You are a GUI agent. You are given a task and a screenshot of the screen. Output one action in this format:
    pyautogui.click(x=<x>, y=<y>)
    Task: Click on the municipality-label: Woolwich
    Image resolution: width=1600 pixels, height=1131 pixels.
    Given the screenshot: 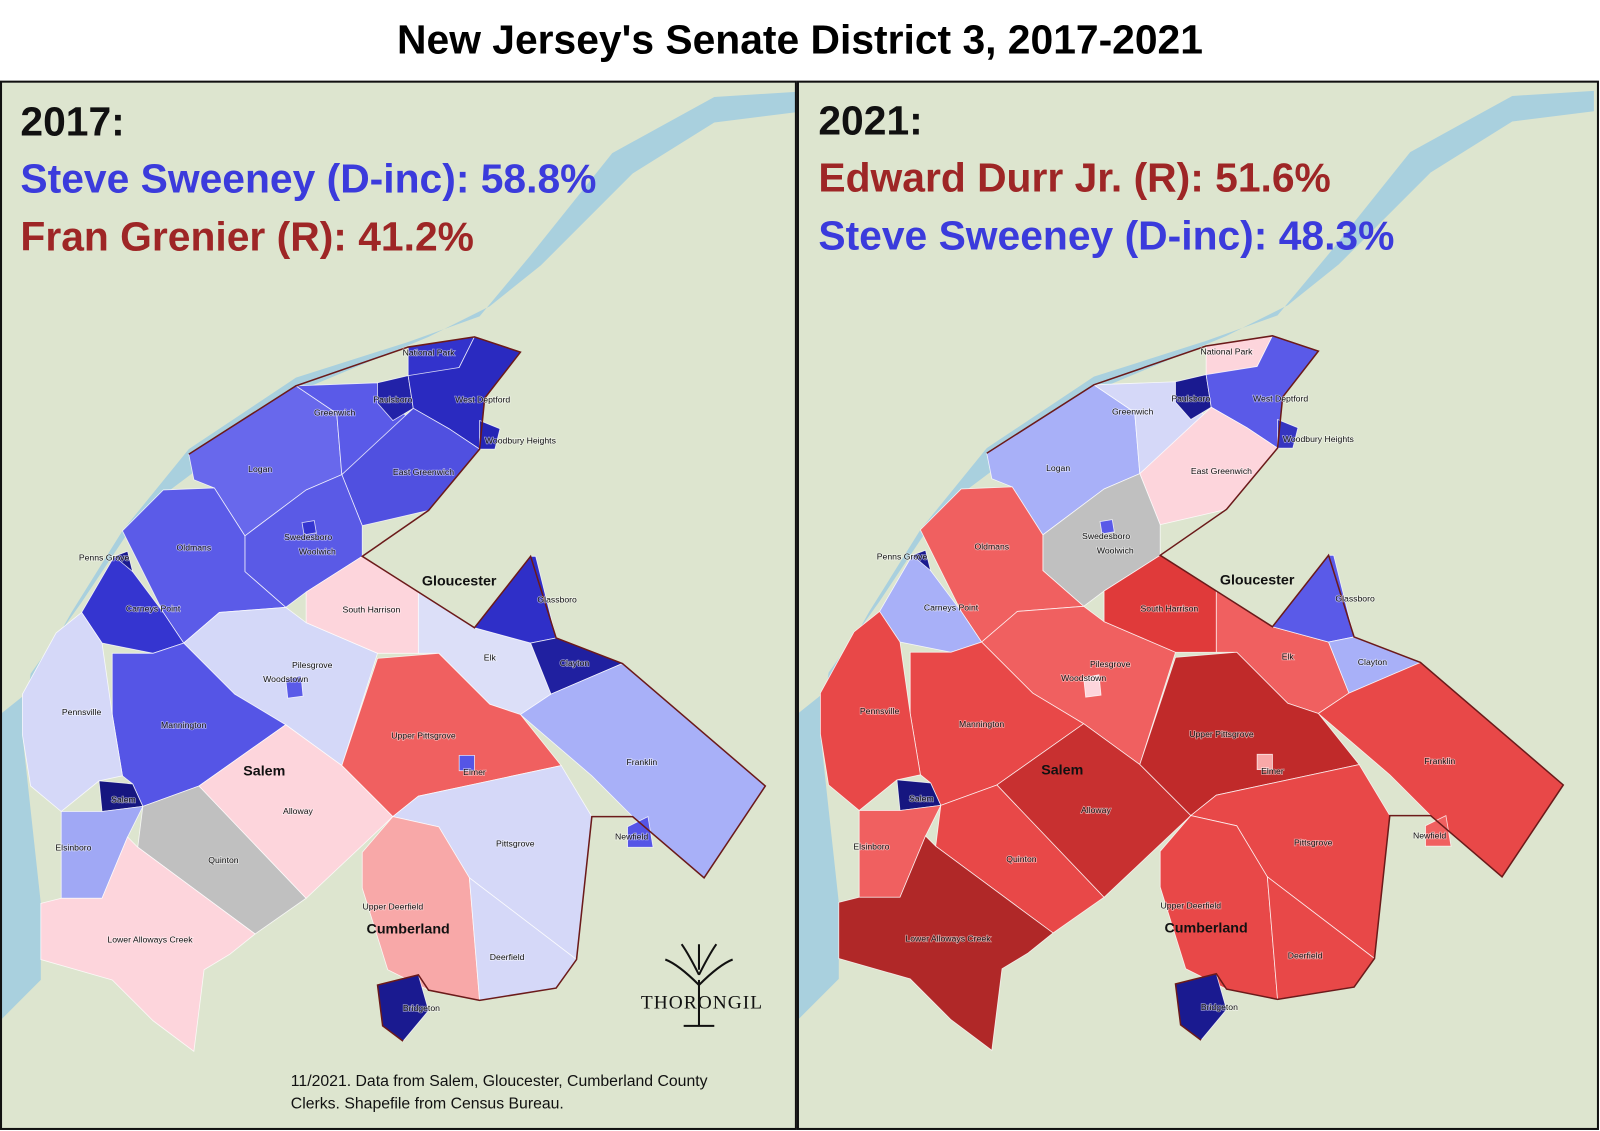 What is the action you would take?
    pyautogui.click(x=1115, y=551)
    